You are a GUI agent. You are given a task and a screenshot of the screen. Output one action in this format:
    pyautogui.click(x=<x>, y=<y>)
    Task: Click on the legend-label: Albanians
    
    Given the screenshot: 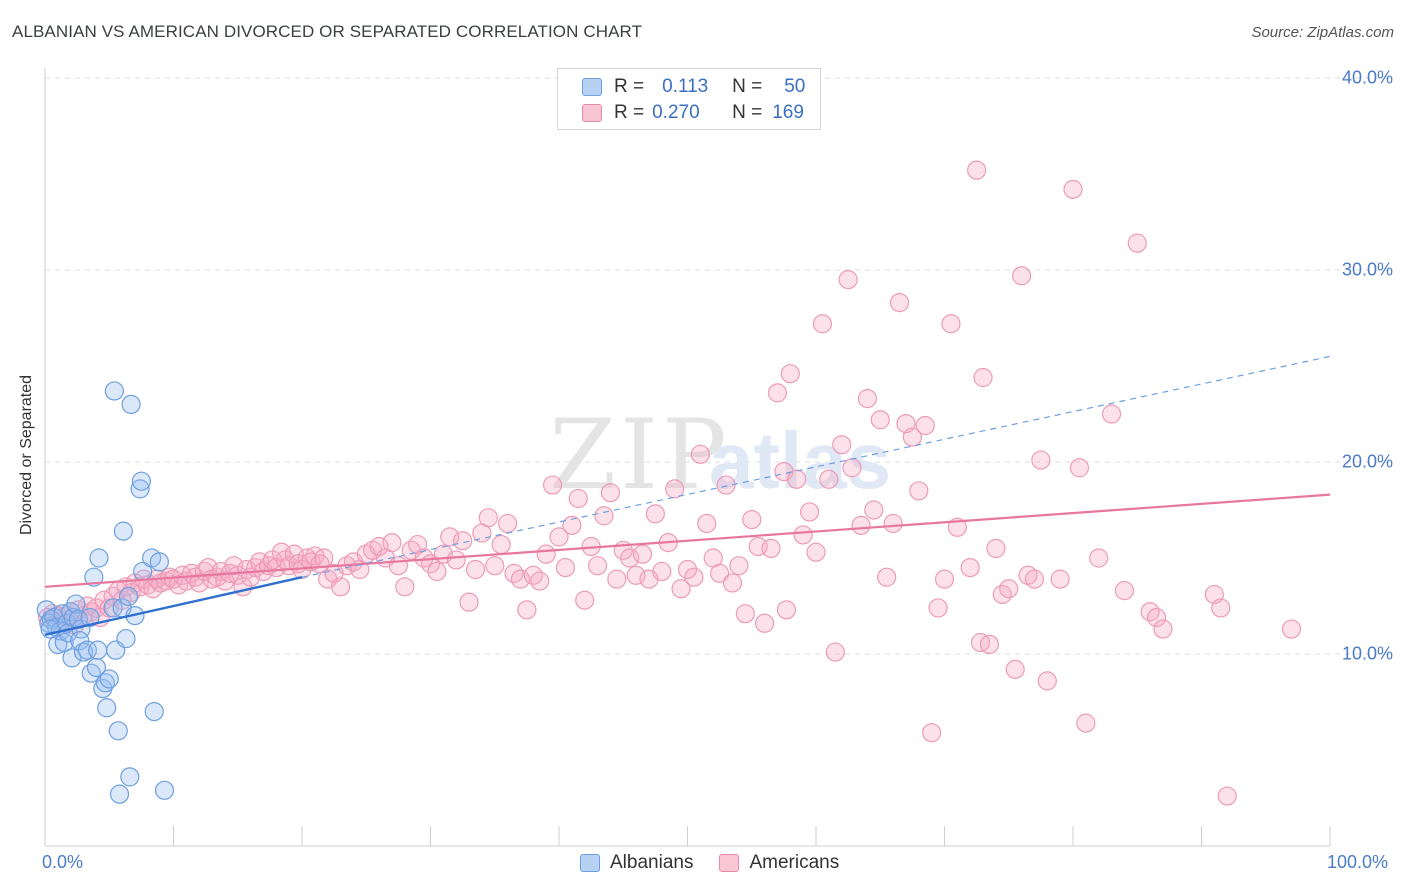 What is the action you would take?
    pyautogui.click(x=652, y=862)
    